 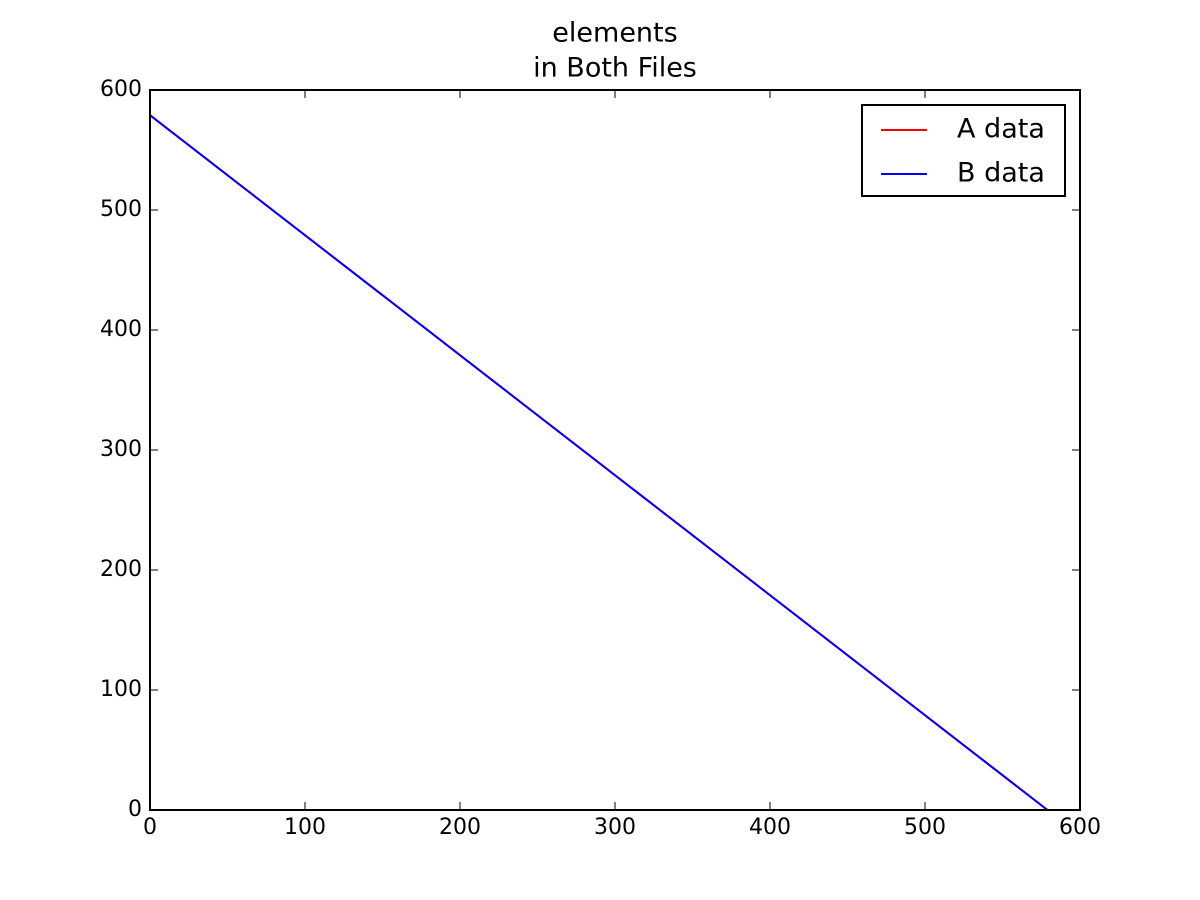 What do you see at coordinates (121, 449) in the screenshot?
I see `y-tick-label: 300` at bounding box center [121, 449].